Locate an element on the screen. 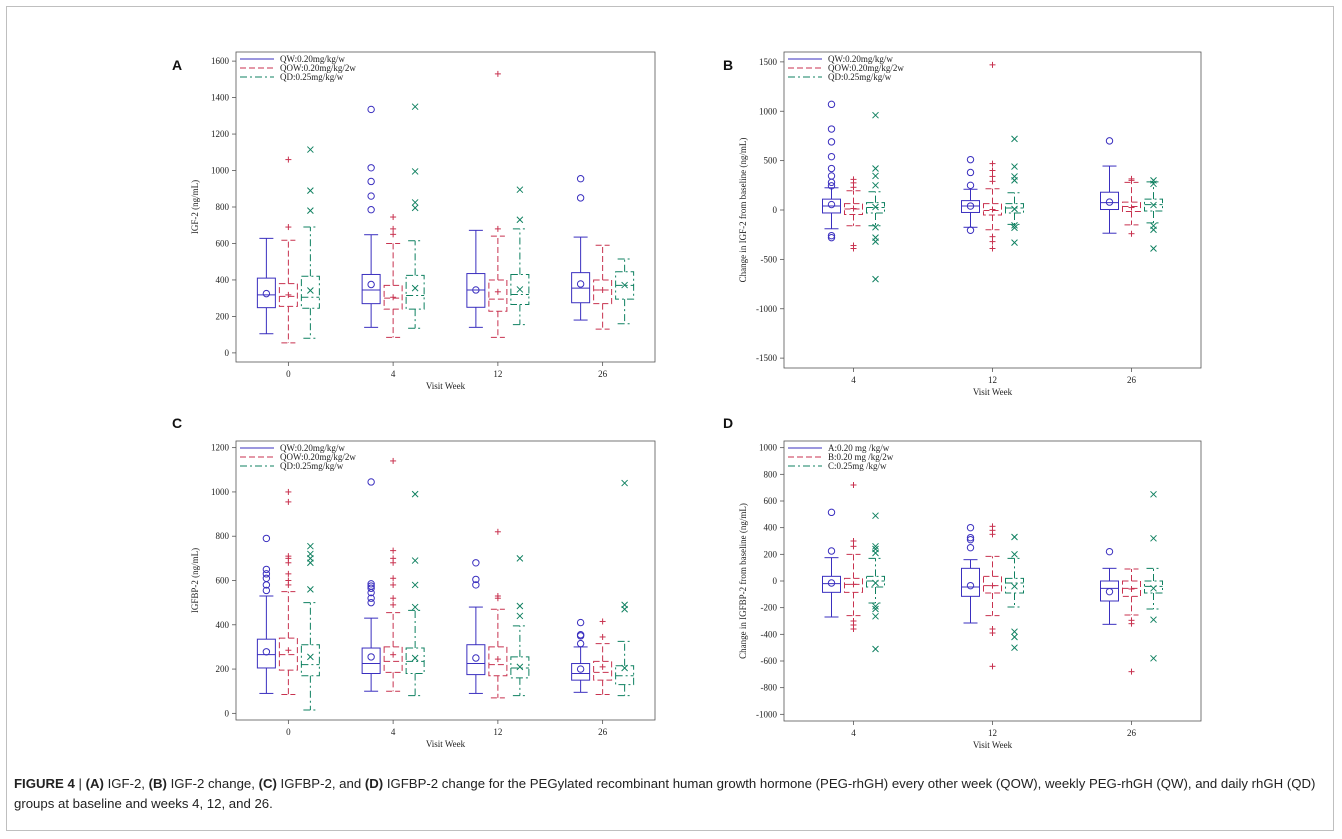 The image size is (1342, 839). y-tick-label: 200 is located at coordinates (223, 669).